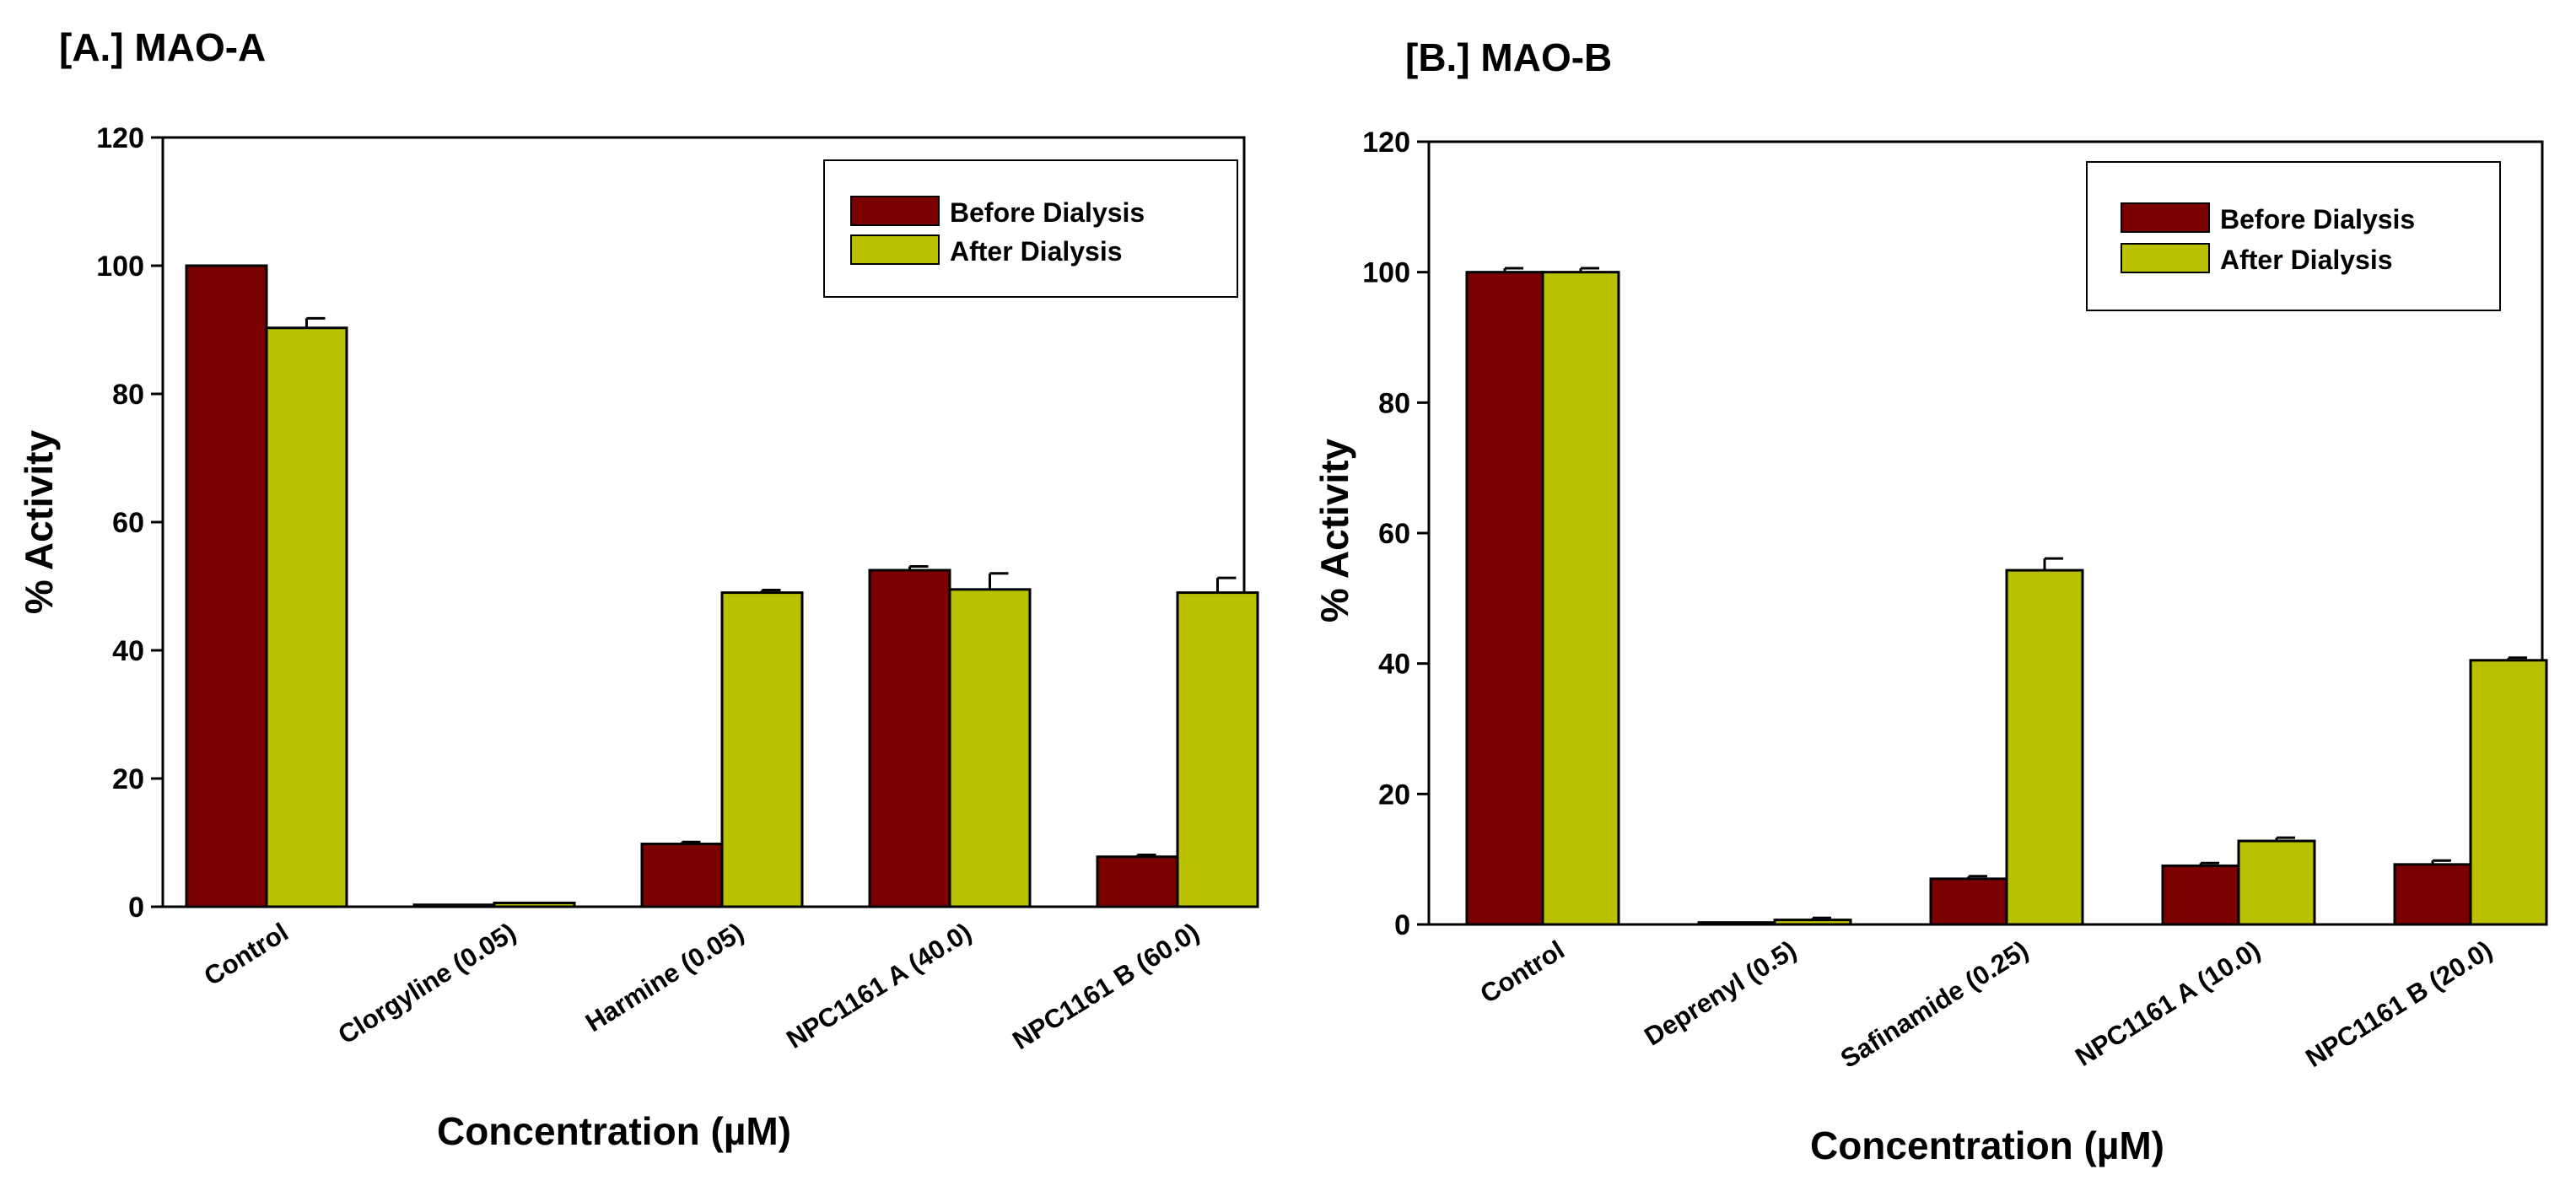 Image resolution: width=2576 pixels, height=1191 pixels. What do you see at coordinates (427, 983) in the screenshot?
I see `x-category-label: Clorgyline (0.05)` at bounding box center [427, 983].